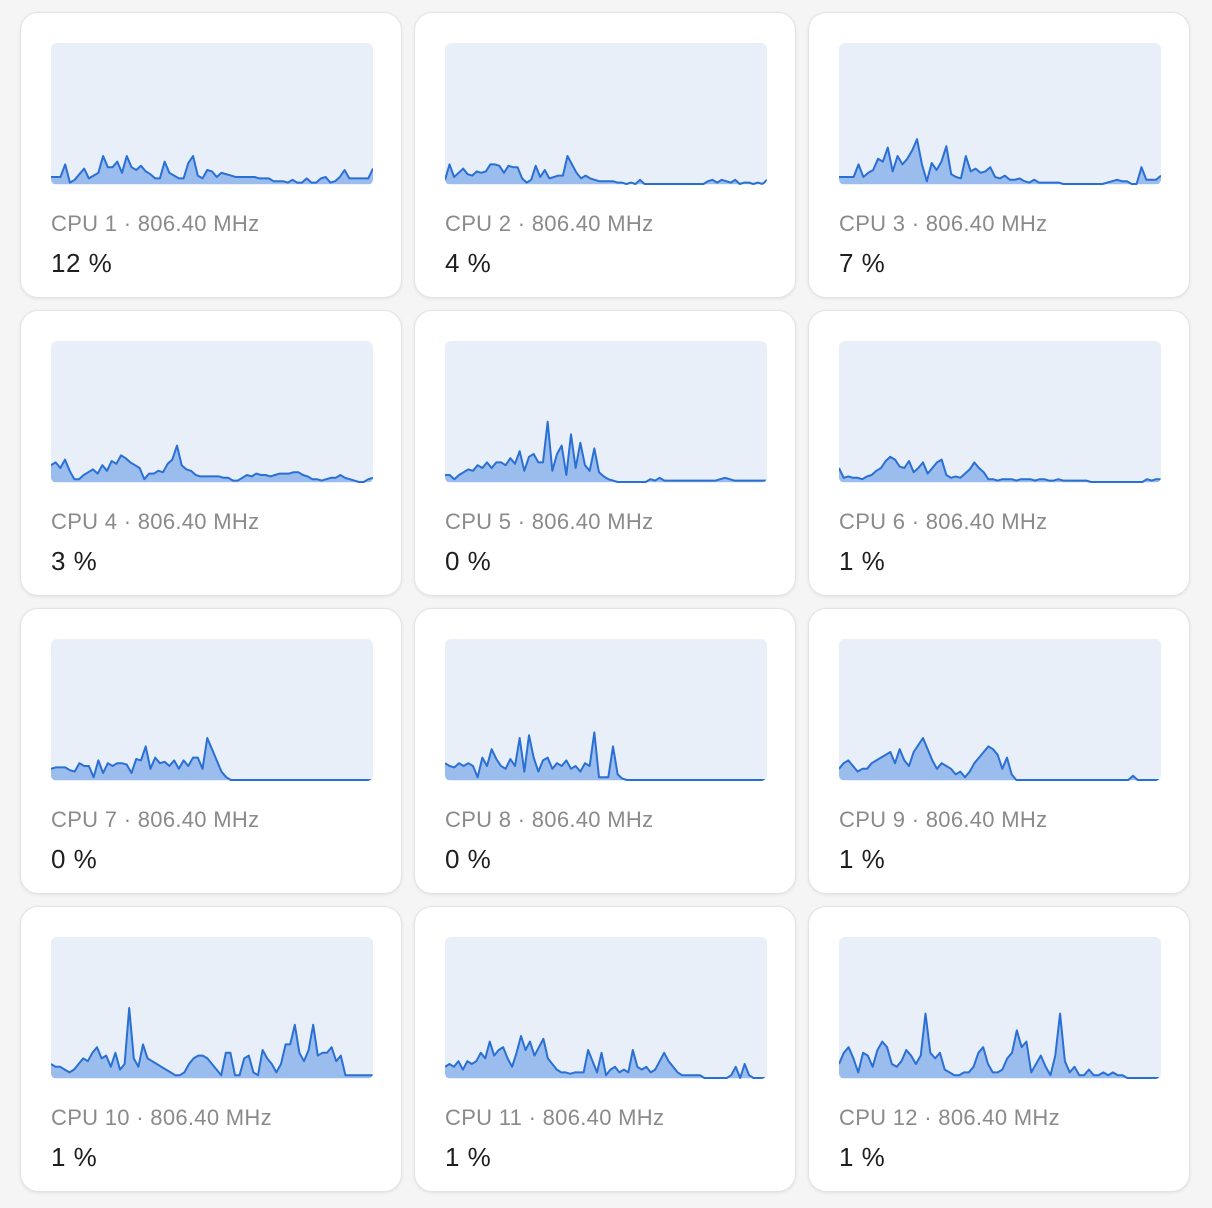  I want to click on cpu-card-12: CPU 12 · 806.40 MHz 1 %, so click(999, 1049).